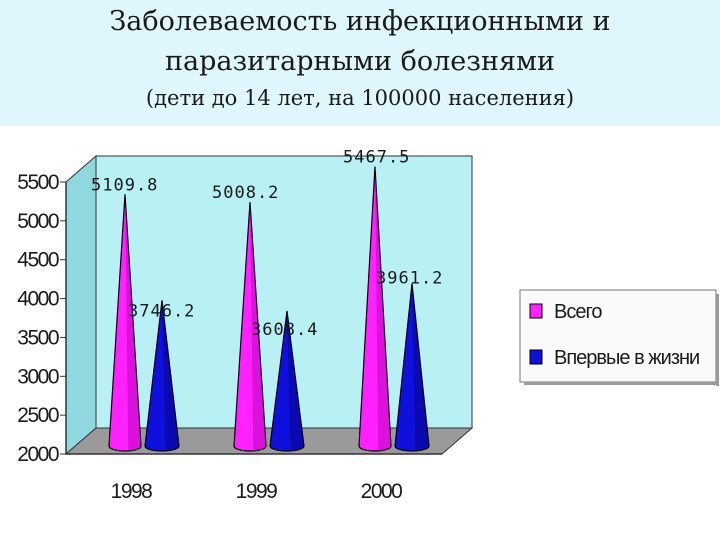 The width and height of the screenshot is (720, 540). Describe the element at coordinates (626, 358) in the screenshot. I see `legend-label: Впервые в жизни` at that location.